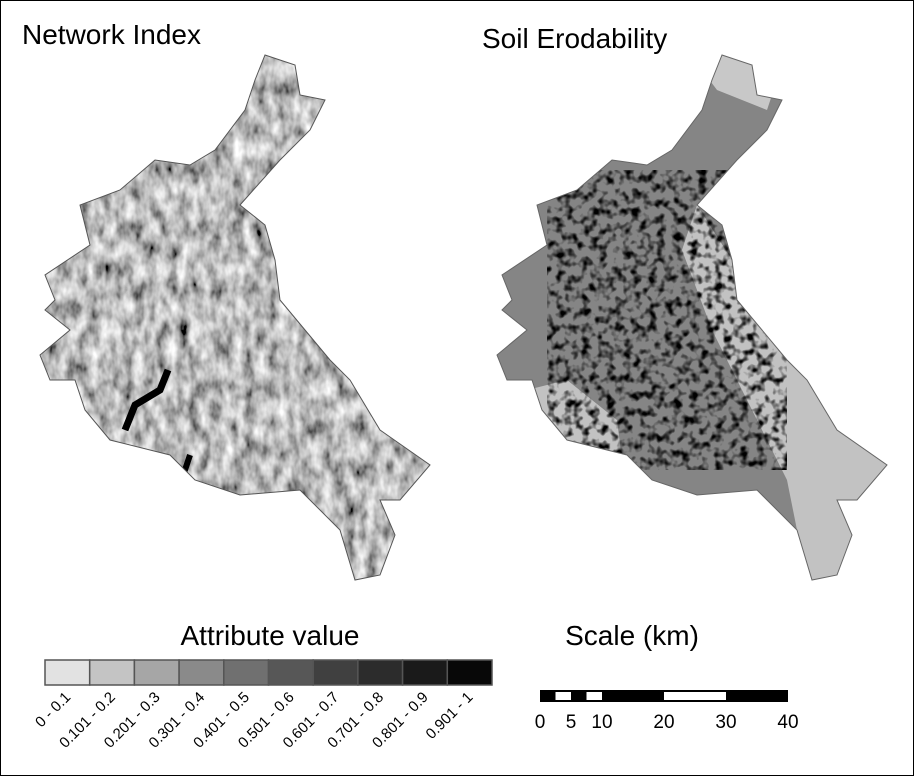 The image size is (915, 777). Describe the element at coordinates (270, 635) in the screenshot. I see `legend-title: Attribute value` at that location.